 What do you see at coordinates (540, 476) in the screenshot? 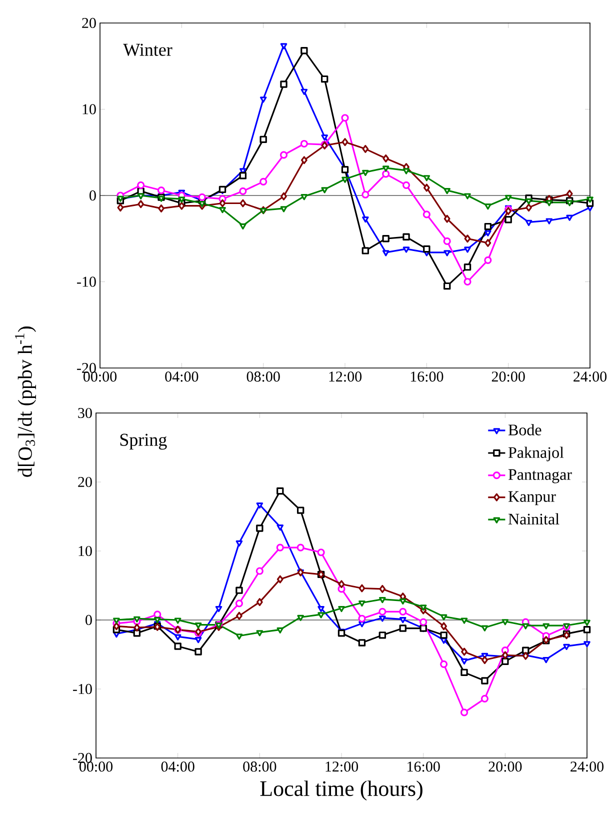
I see `legend-label: Pantnagar` at bounding box center [540, 476].